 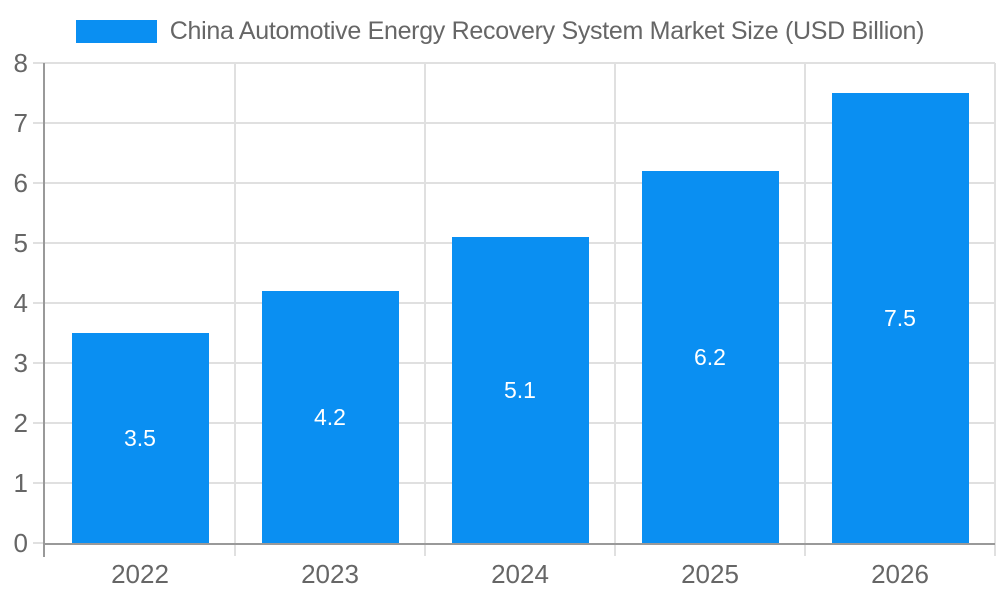 I want to click on bar-value-label: 4.2, so click(x=330, y=416).